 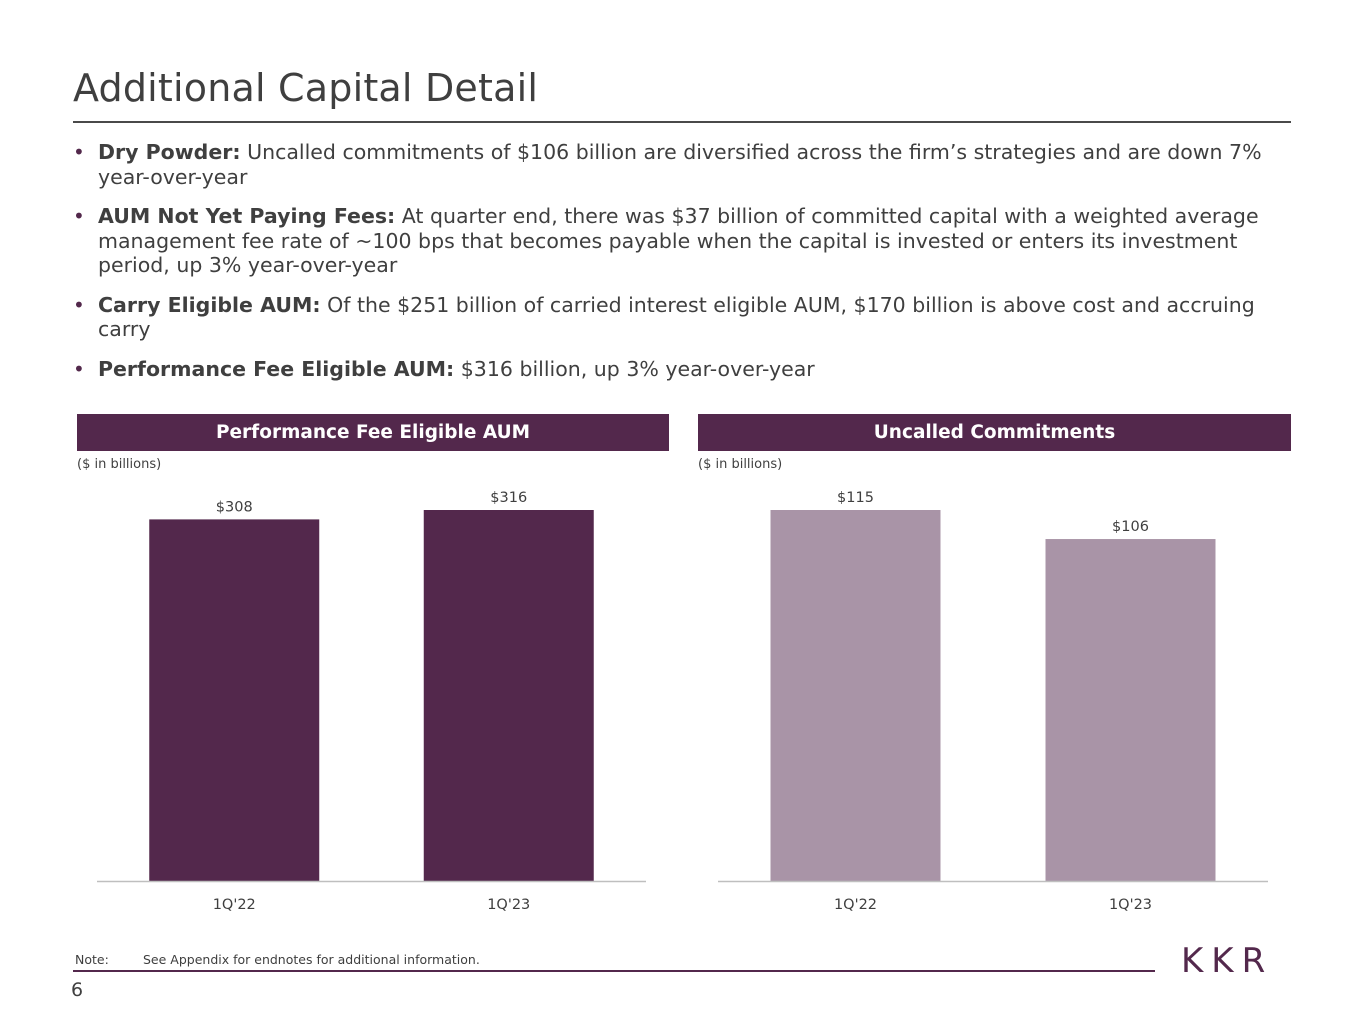 What do you see at coordinates (169, 152) in the screenshot?
I see `bullet-label: Dry Powder:` at bounding box center [169, 152].